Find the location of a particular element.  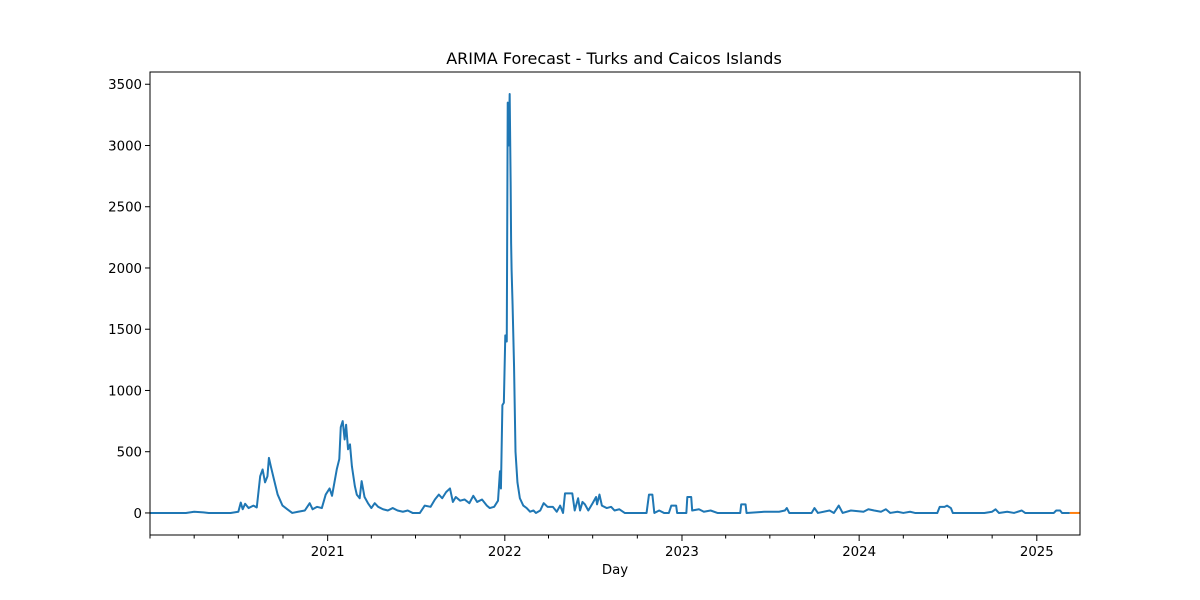

x-tick-label-1: 2022 is located at coordinates (505, 552).